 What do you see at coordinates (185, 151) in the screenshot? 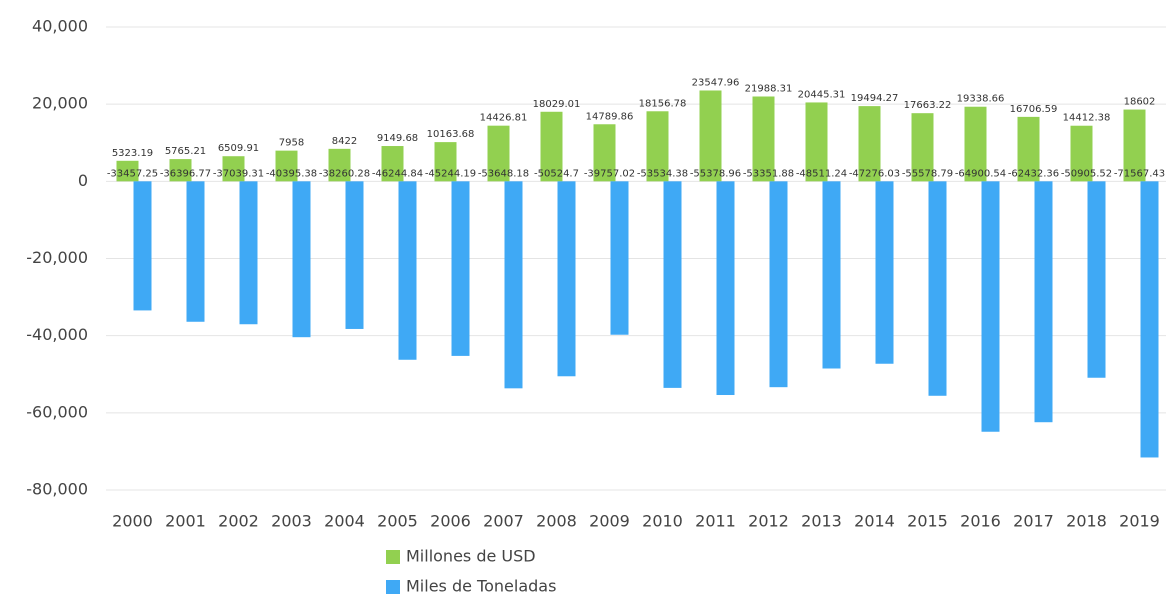
I see `data-label: 5765.21` at bounding box center [185, 151].